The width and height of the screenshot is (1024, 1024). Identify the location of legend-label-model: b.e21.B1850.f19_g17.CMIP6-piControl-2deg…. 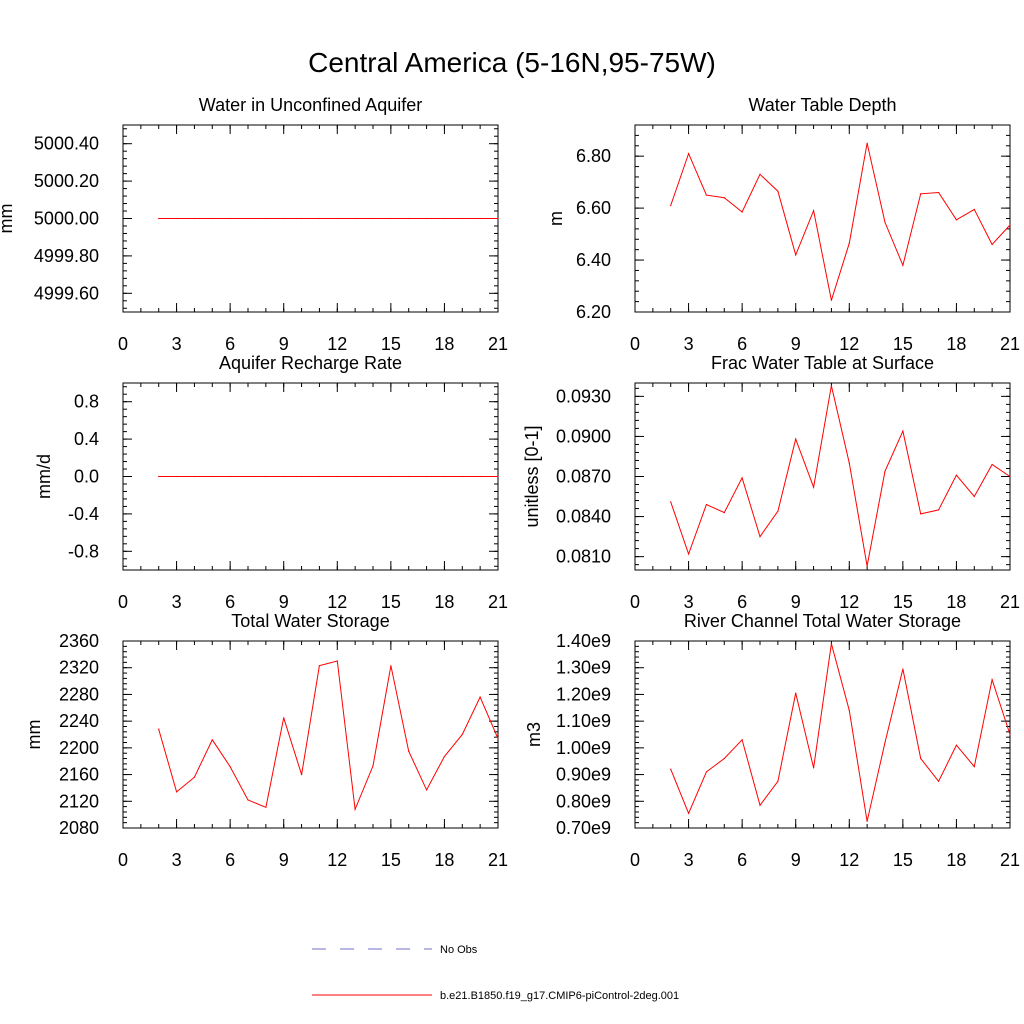
(559, 996).